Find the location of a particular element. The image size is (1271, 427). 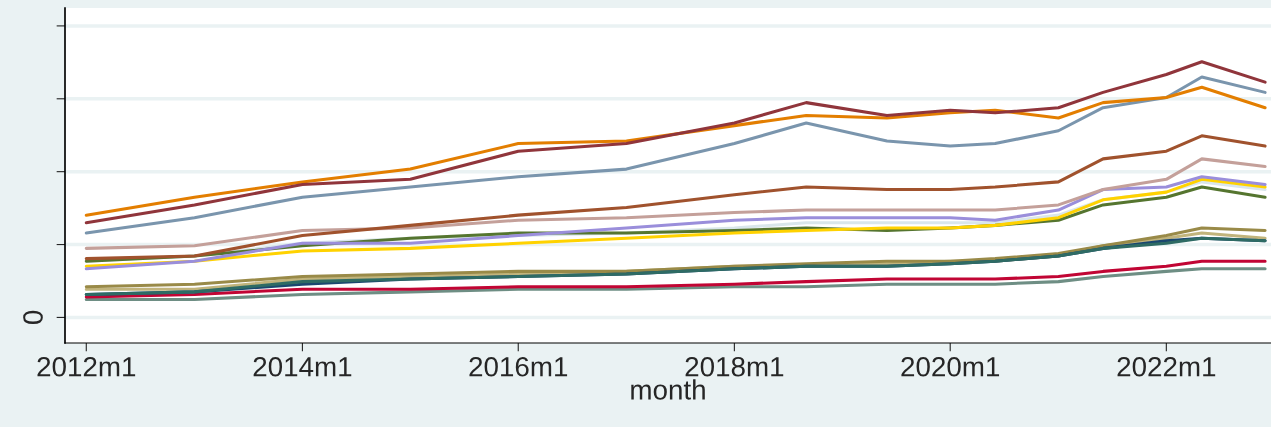

x-tick-label: 2014m1 is located at coordinates (302, 366).